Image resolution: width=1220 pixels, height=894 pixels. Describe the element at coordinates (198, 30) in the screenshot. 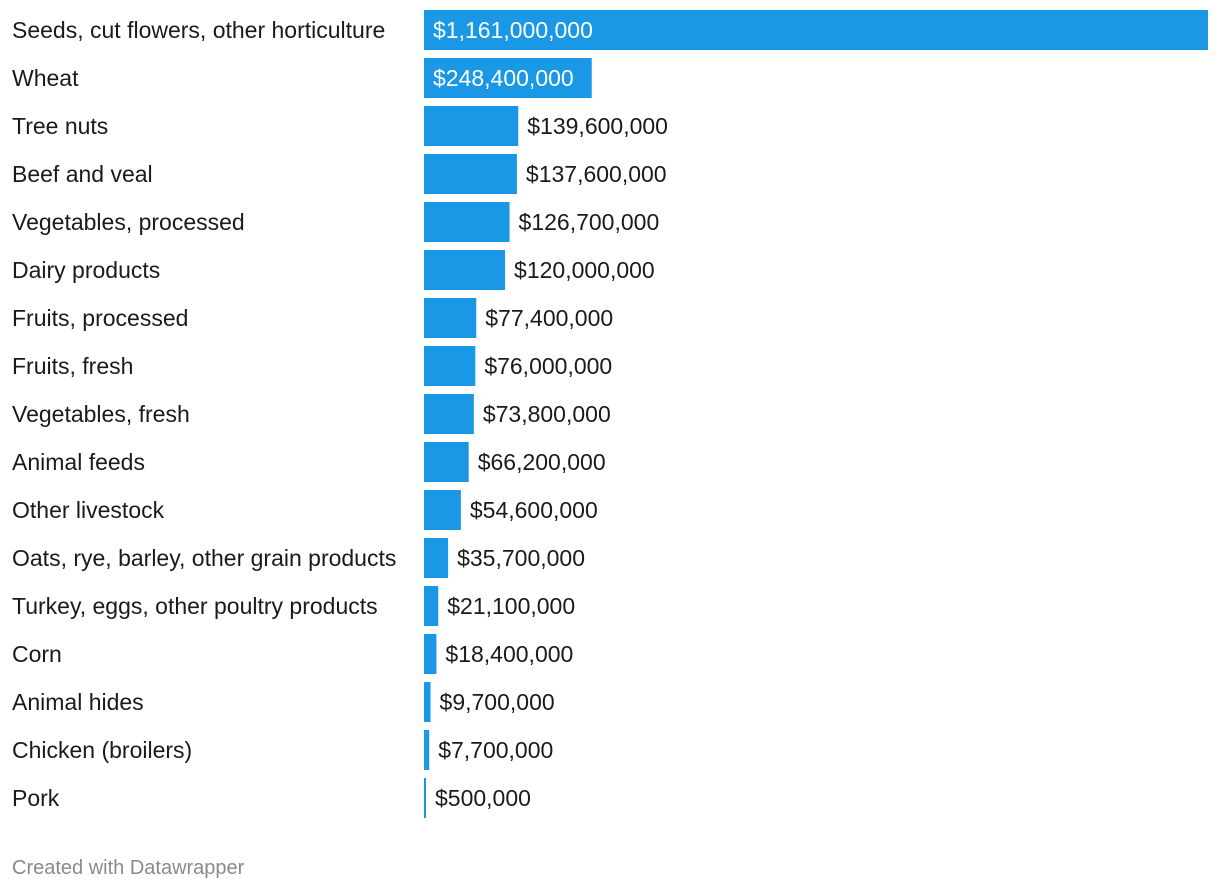

I see `category-label: Seeds, cut flowers, other horticulture` at that location.